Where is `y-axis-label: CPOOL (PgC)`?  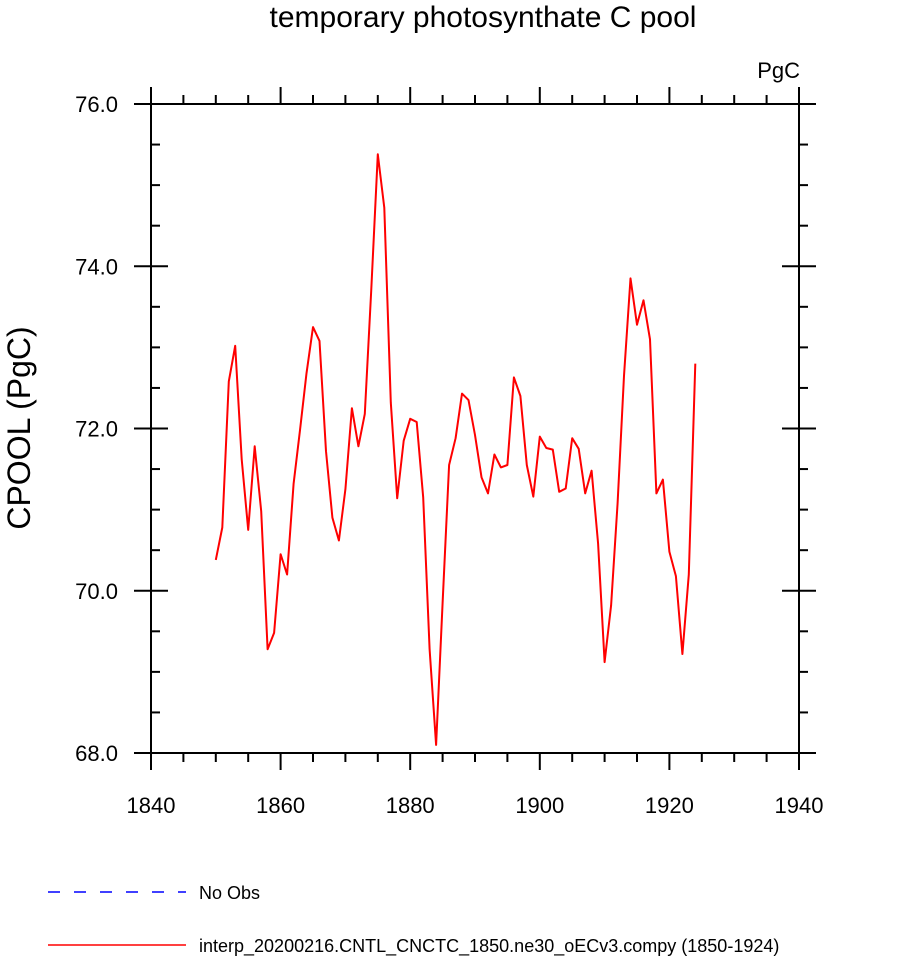 y-axis-label: CPOOL (PgC) is located at coordinates (19, 427).